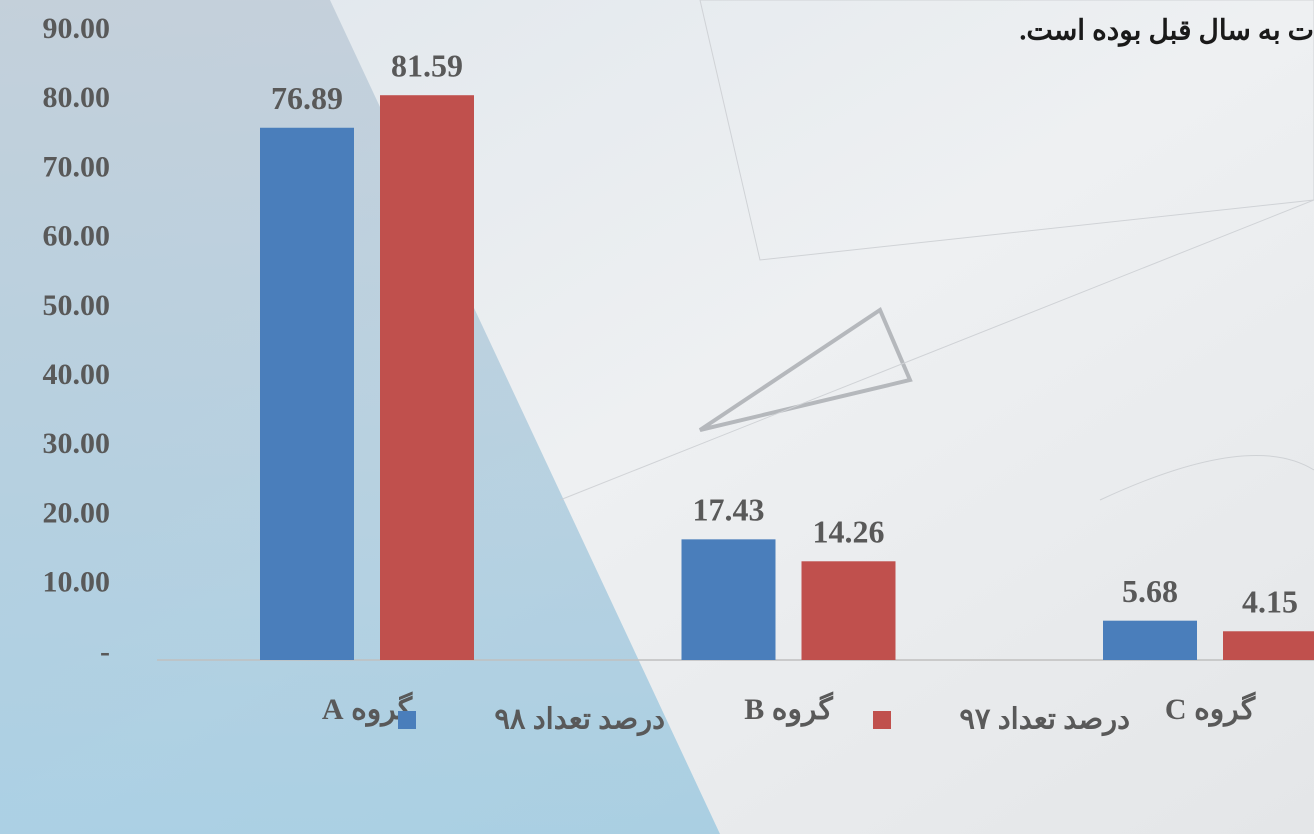  Describe the element at coordinates (1166, 31) in the screenshot. I see `chart-title: ت به سال قبل بوده است.` at that location.